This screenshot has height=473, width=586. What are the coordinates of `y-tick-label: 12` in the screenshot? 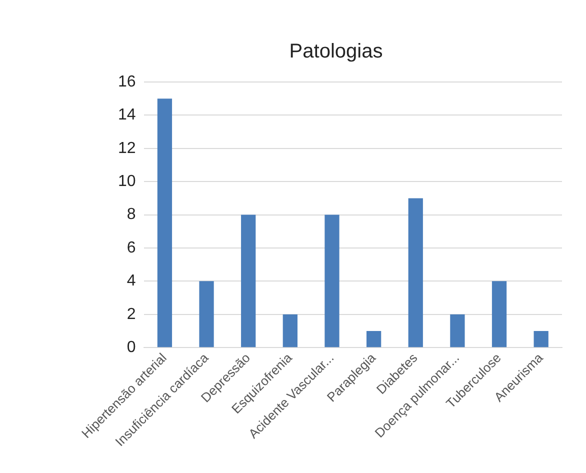 It's located at (127, 148).